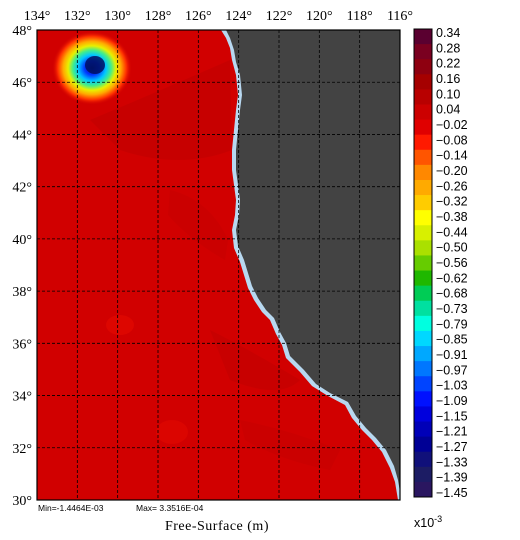 The width and height of the screenshot is (520, 540). Describe the element at coordinates (448, 110) in the screenshot. I see `colorbar-tick-label: 0.04` at that location.